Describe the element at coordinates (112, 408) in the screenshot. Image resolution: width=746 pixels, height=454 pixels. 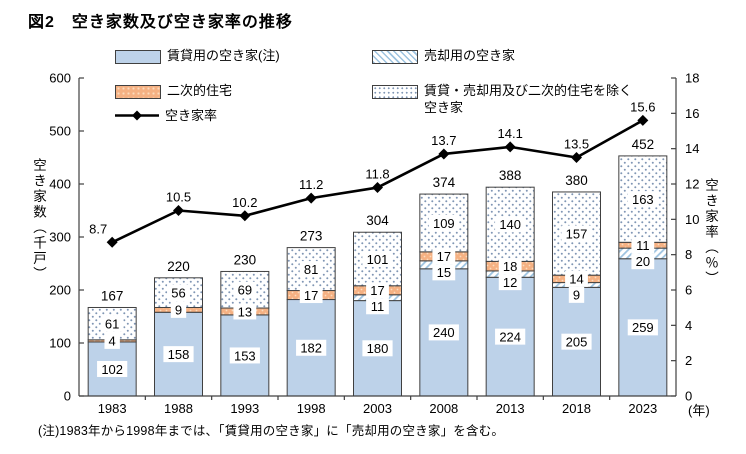
I see `svg-text: 1983` at that location.